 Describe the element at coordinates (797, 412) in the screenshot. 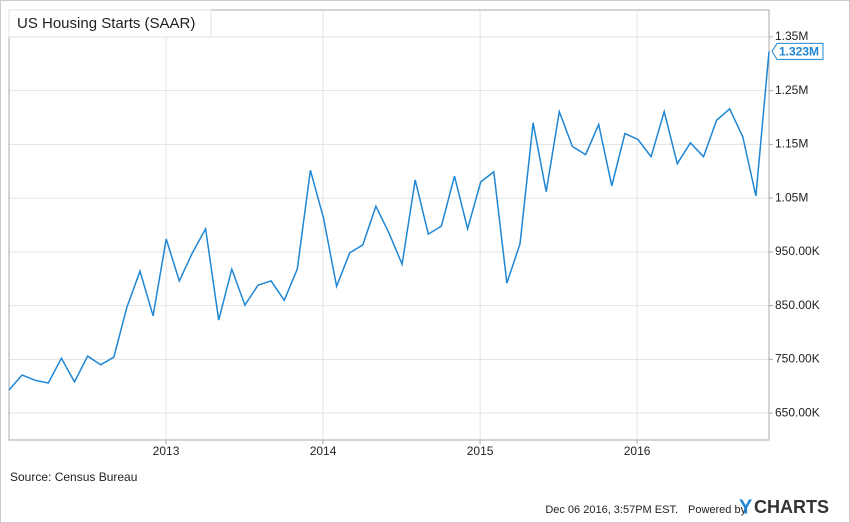

I see `y-tick-label: 650.00K` at that location.